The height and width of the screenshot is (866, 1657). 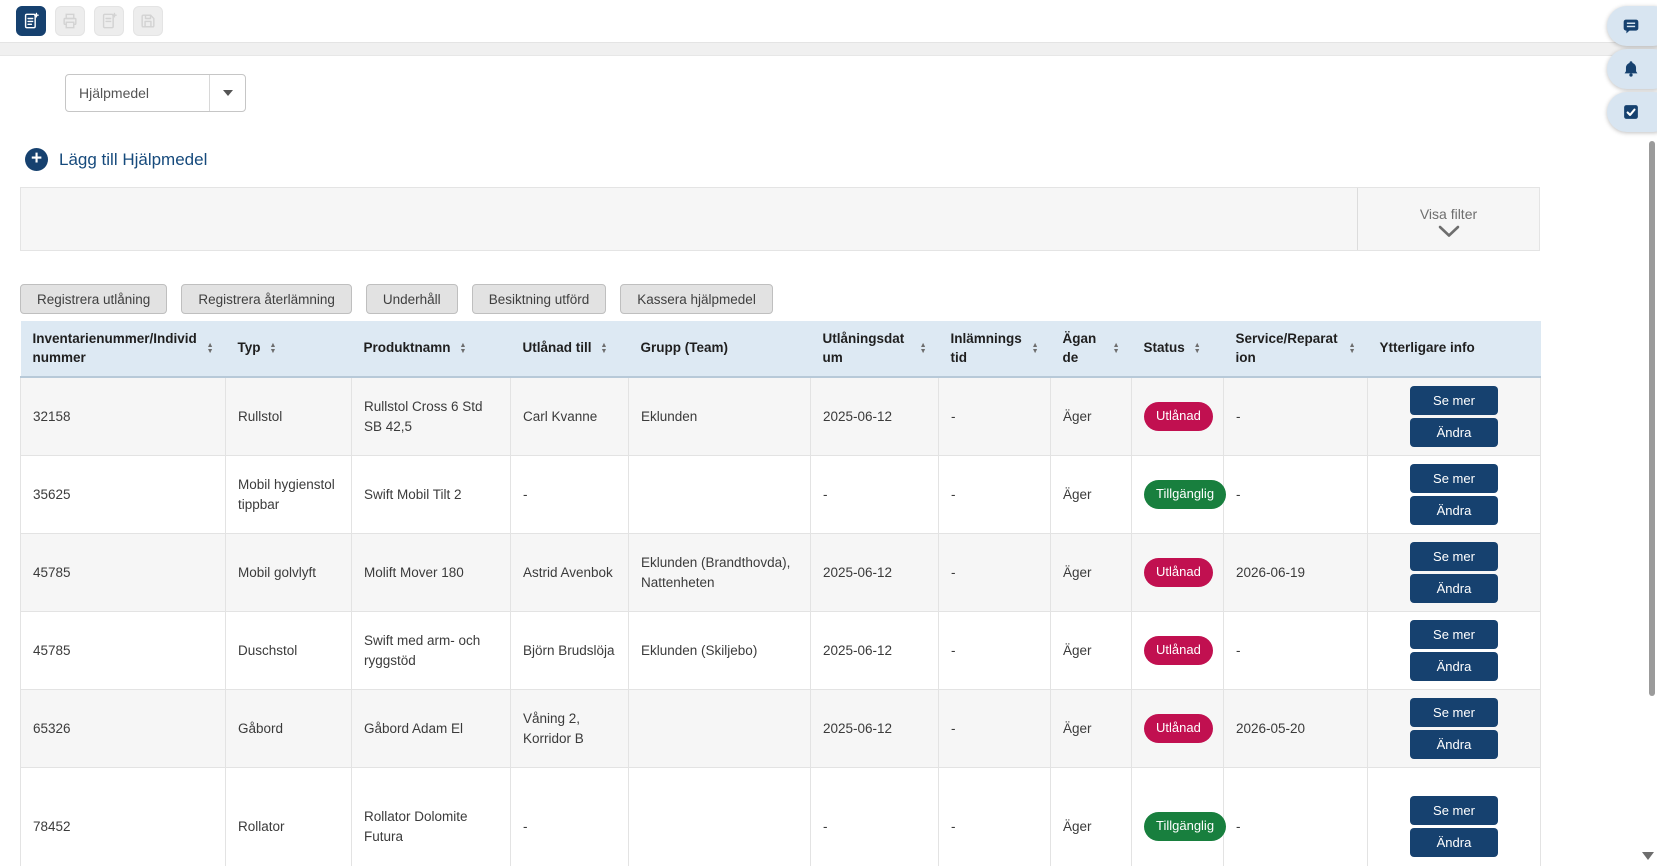 I want to click on copy-document-icon, so click(x=109, y=20).